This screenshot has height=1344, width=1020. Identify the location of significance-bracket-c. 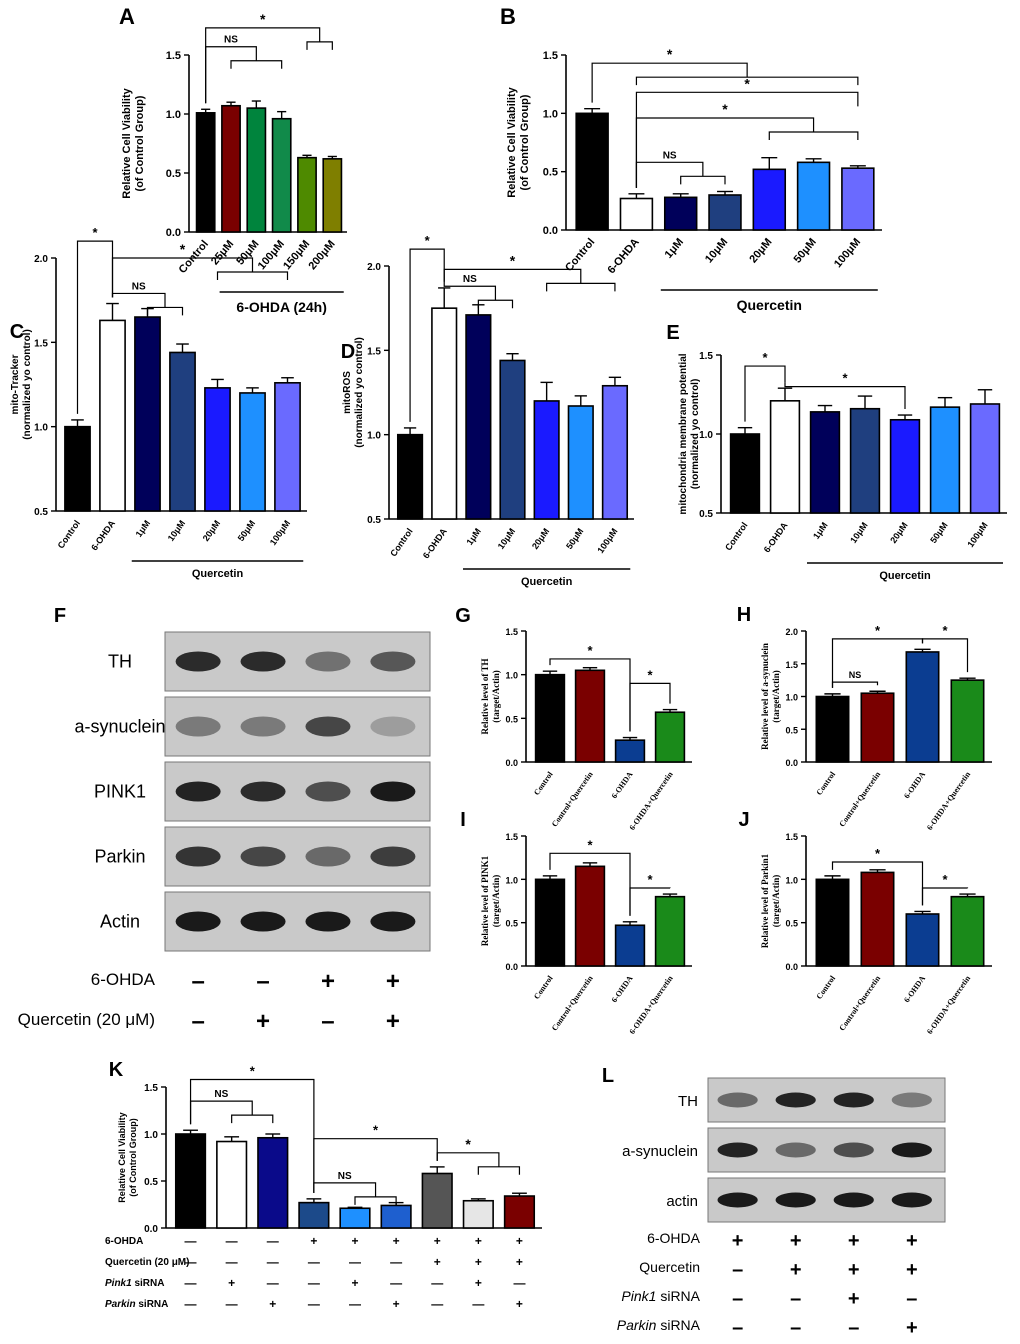
(138, 300).